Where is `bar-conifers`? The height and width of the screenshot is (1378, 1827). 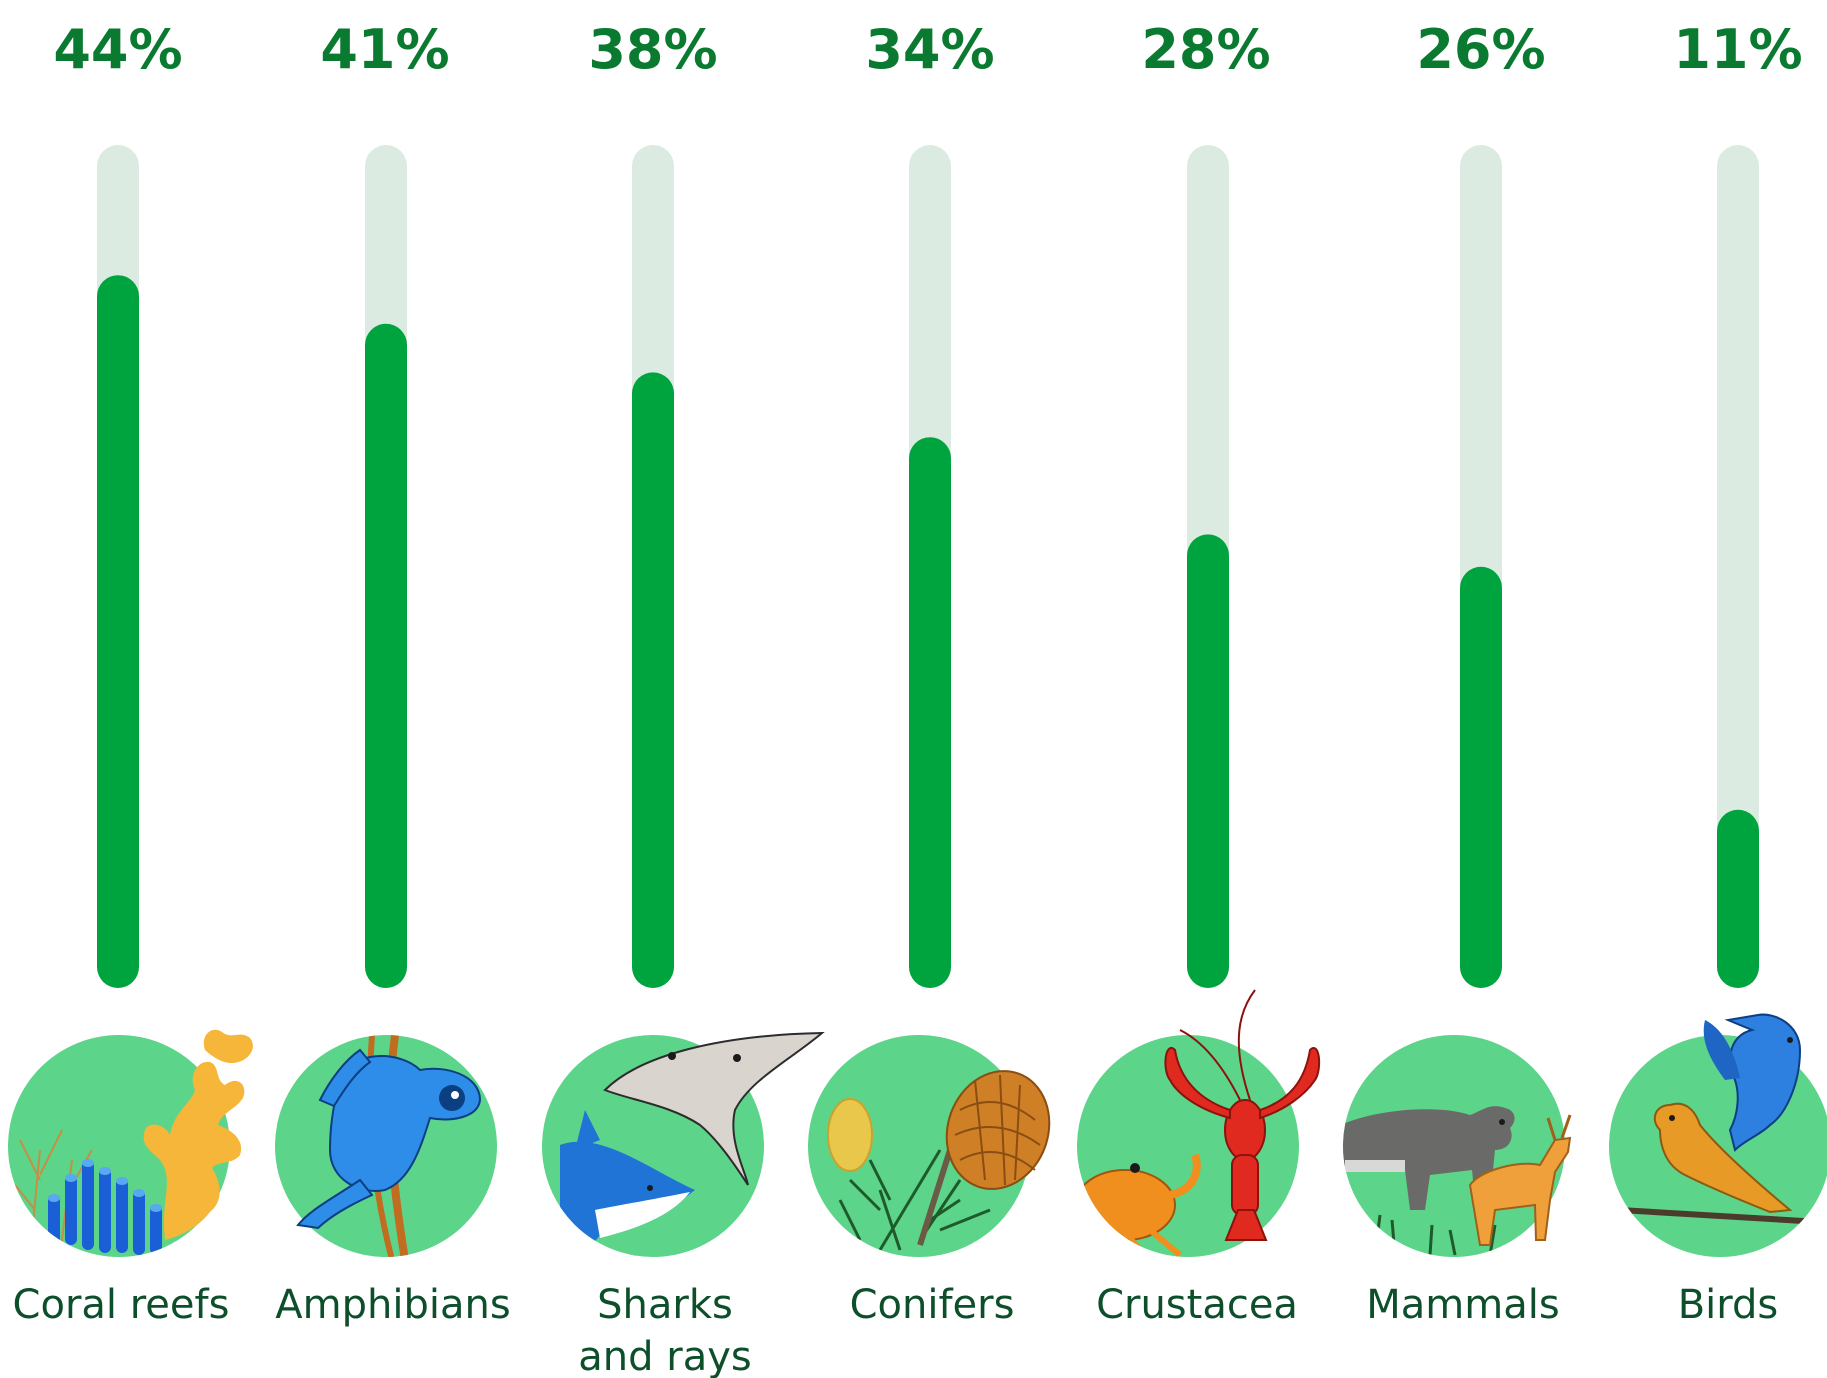 bar-conifers is located at coordinates (930, 712).